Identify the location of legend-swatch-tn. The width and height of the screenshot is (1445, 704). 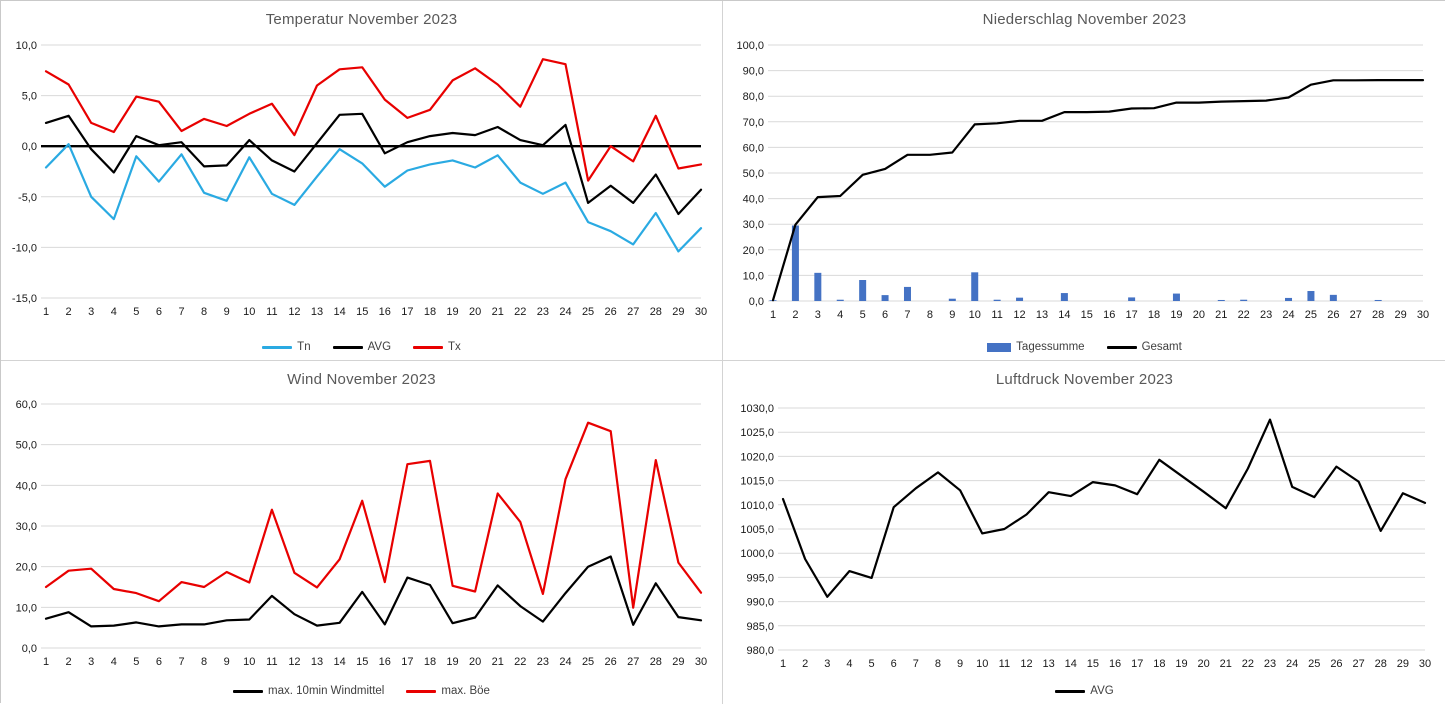
(277, 347).